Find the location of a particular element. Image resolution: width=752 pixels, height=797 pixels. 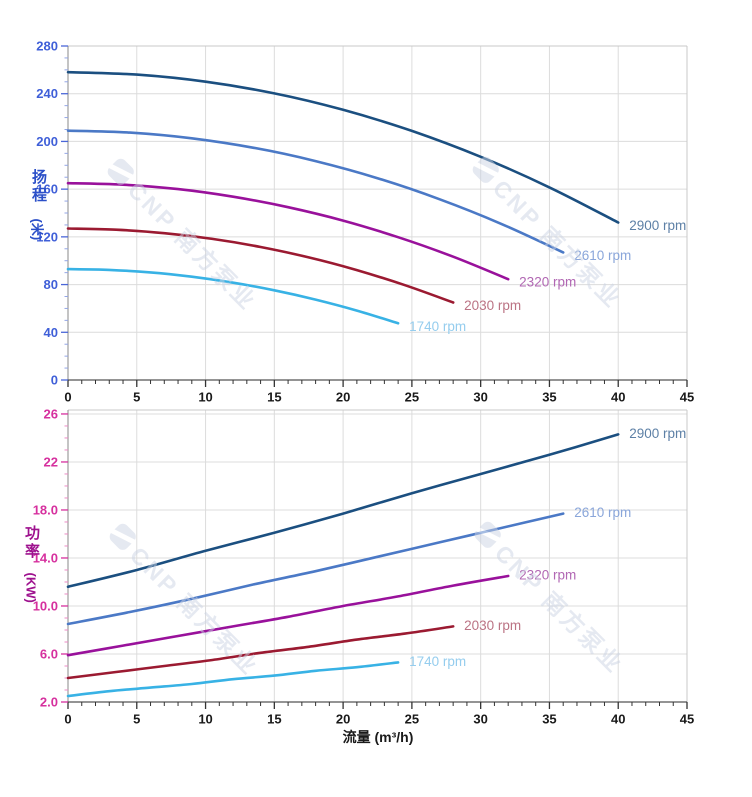

y-tick-label: 240 is located at coordinates (47, 93).